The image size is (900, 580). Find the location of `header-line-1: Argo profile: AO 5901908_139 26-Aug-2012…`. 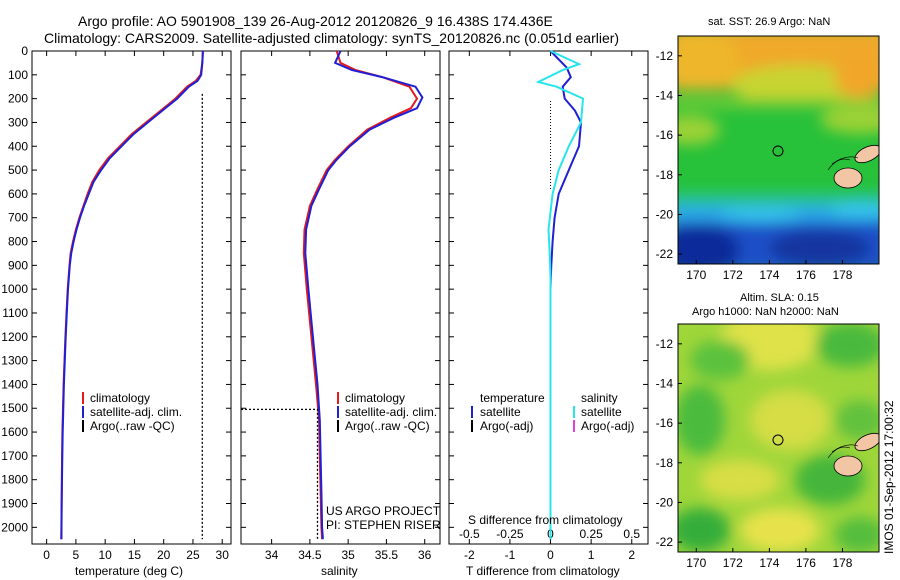

header-line-1: Argo profile: AO 5901908_139 26-Aug-2012… is located at coordinates (315, 21).